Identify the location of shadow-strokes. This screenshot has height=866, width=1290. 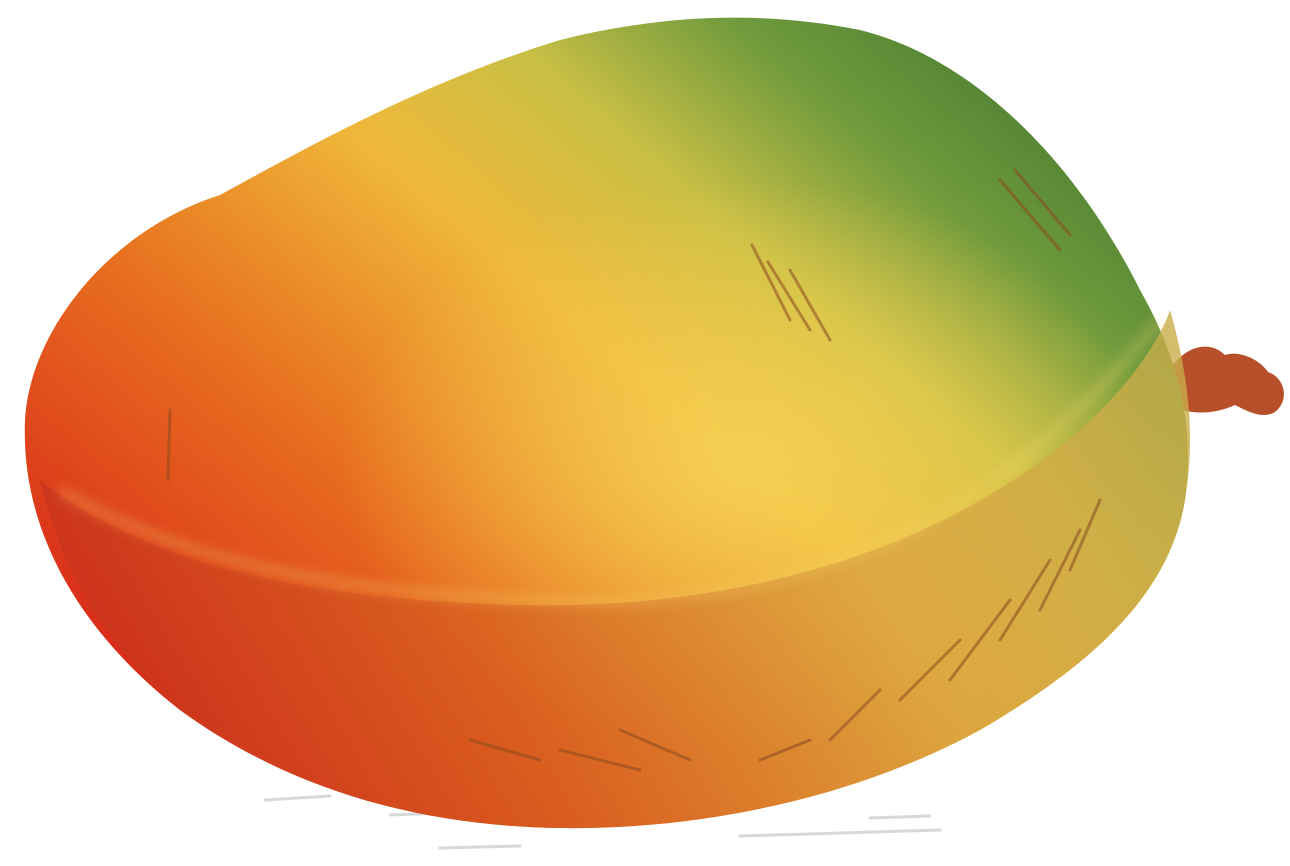
(602, 822).